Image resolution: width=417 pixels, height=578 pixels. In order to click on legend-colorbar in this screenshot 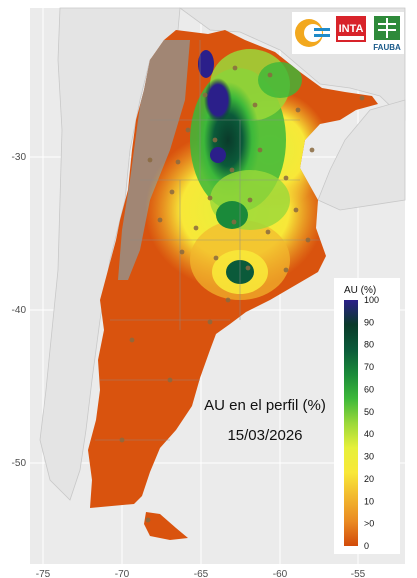, I will do `click(351, 423)`.